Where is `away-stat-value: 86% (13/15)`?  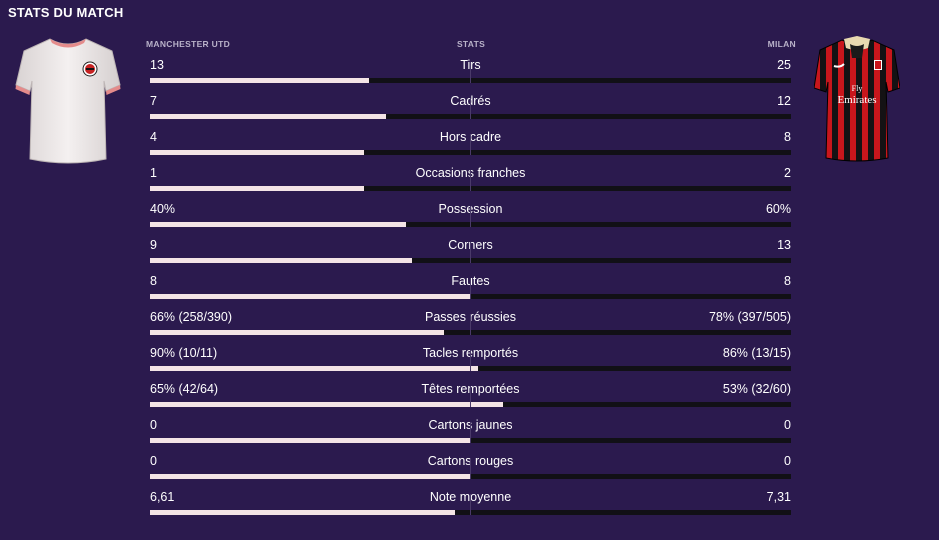 away-stat-value: 86% (13/15) is located at coordinates (756, 353).